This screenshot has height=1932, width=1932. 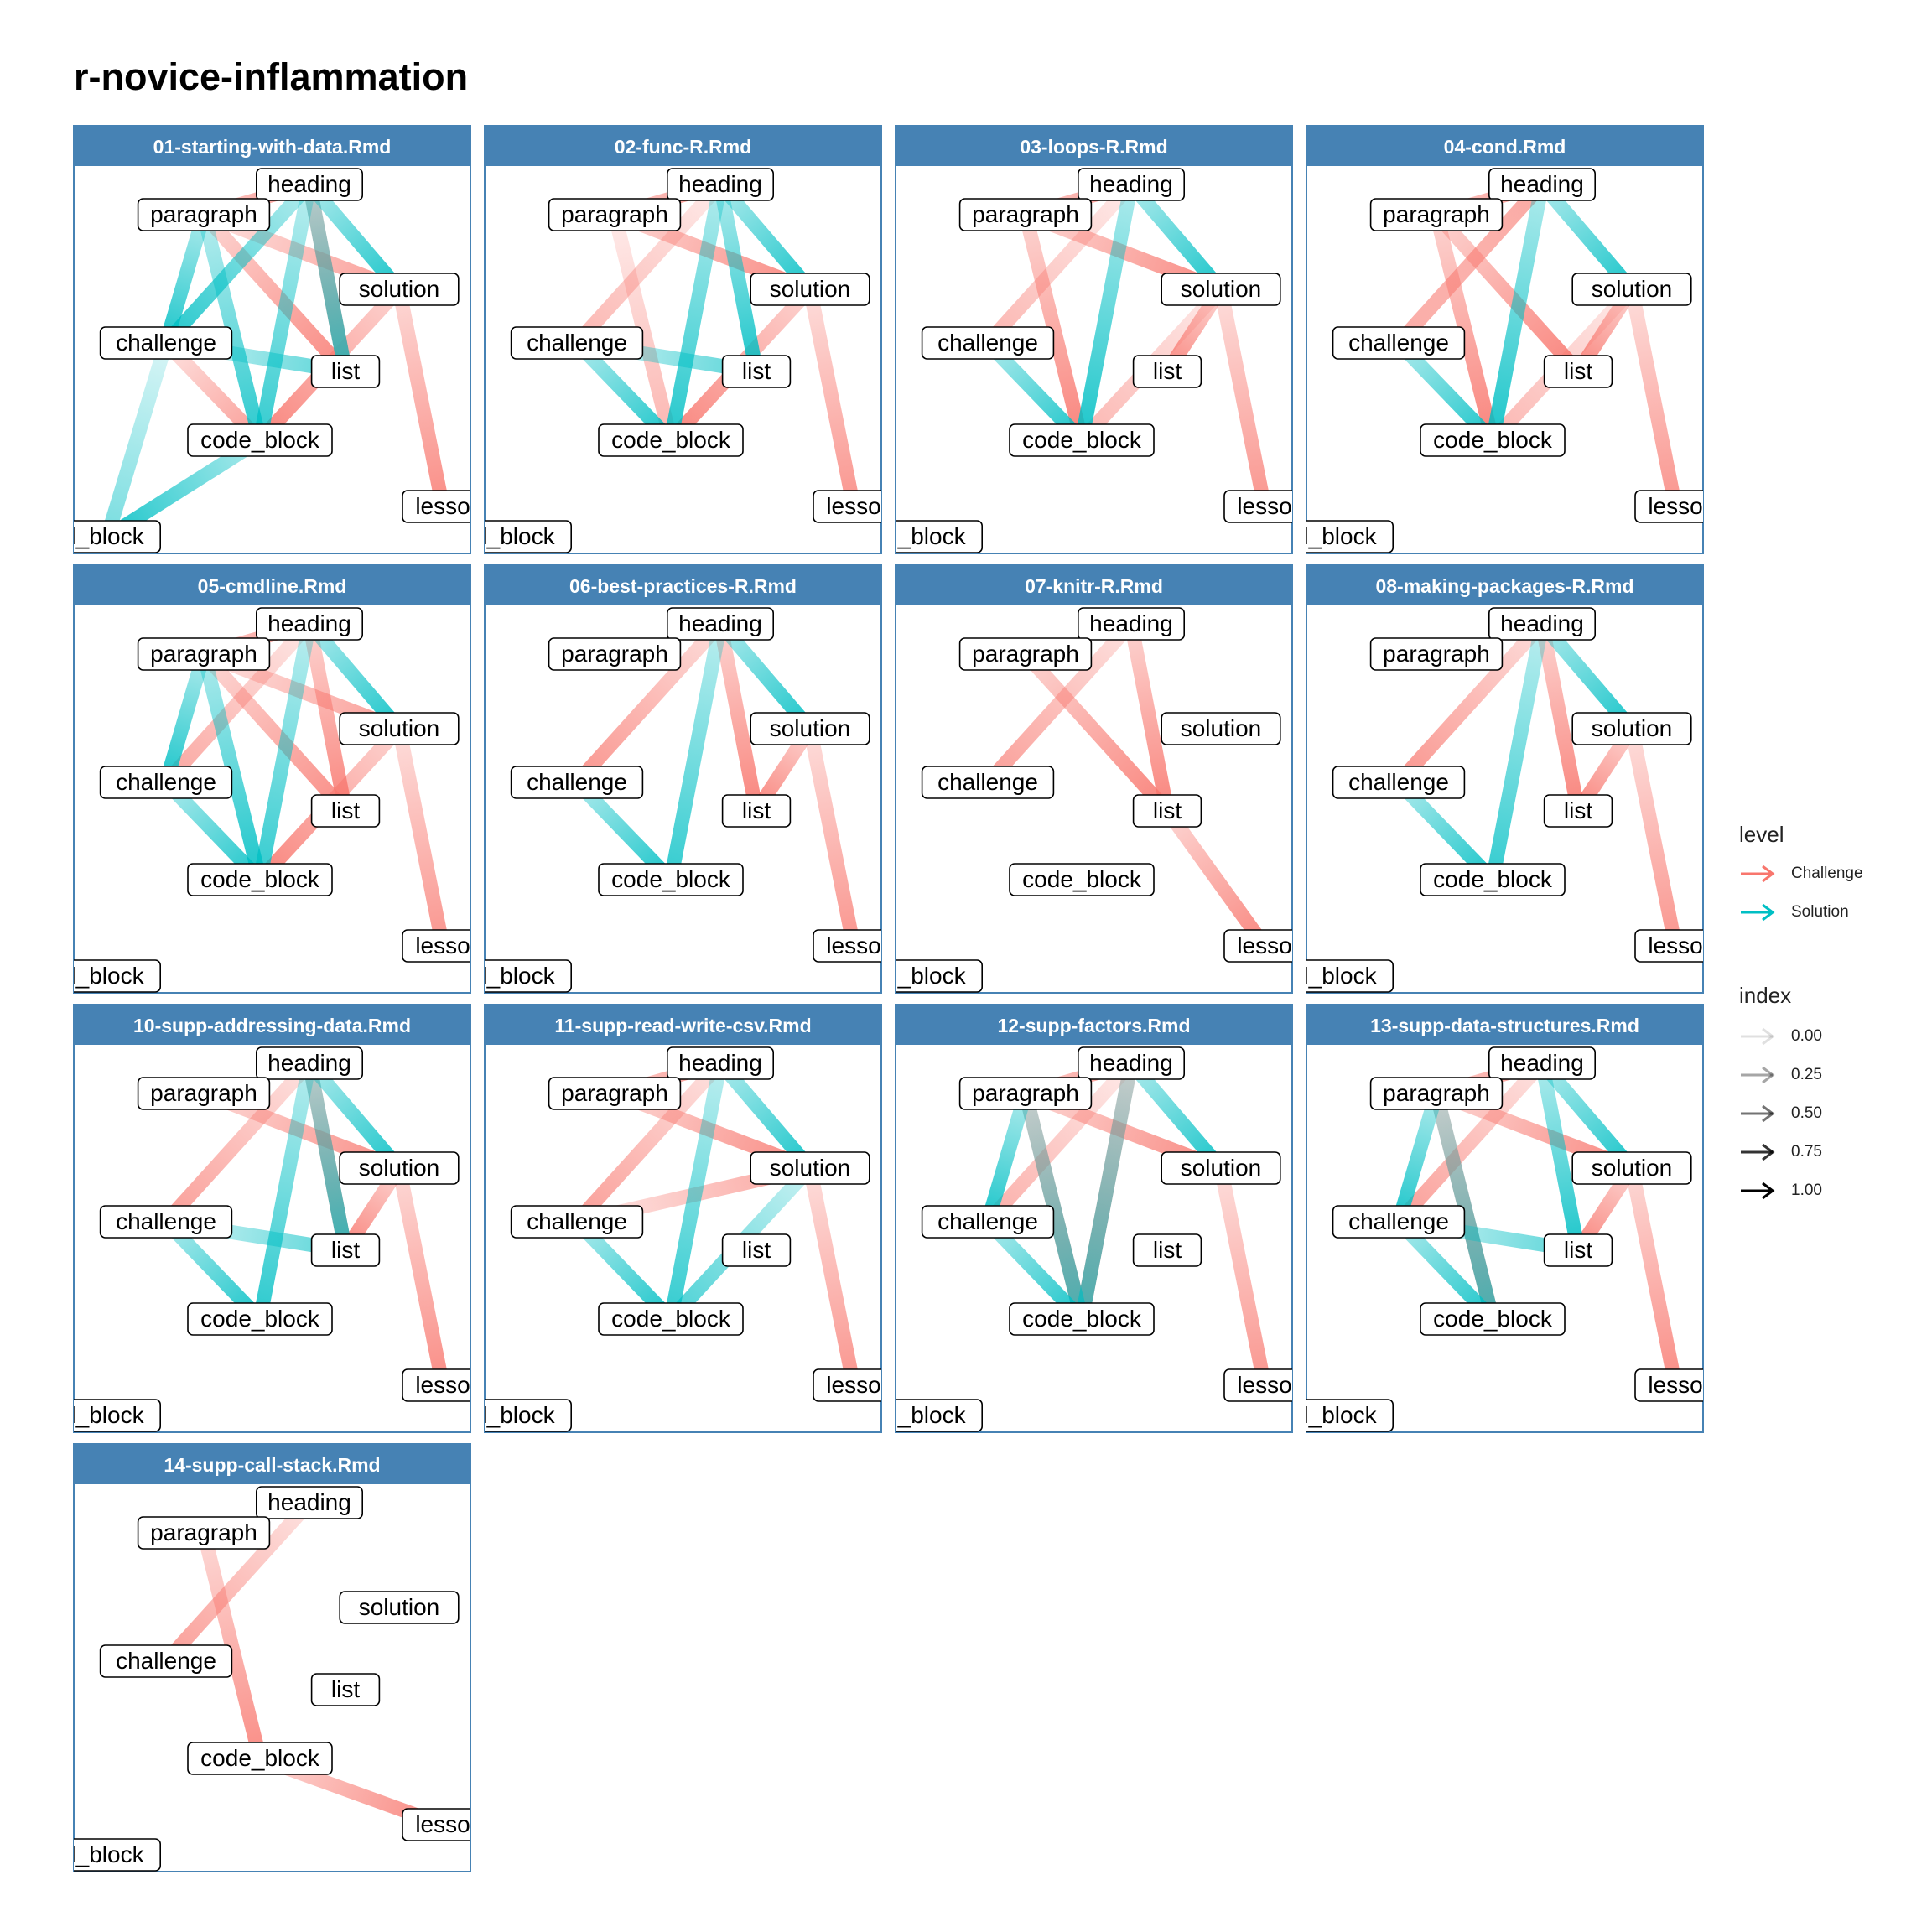 I want to click on legend-item-index: 0.75, so click(x=1780, y=1152).